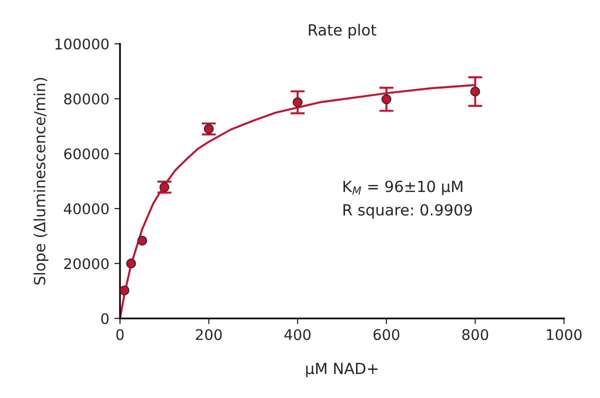 This screenshot has width=600, height=398. I want to click on y-tick-label: 40000, so click(86, 208).